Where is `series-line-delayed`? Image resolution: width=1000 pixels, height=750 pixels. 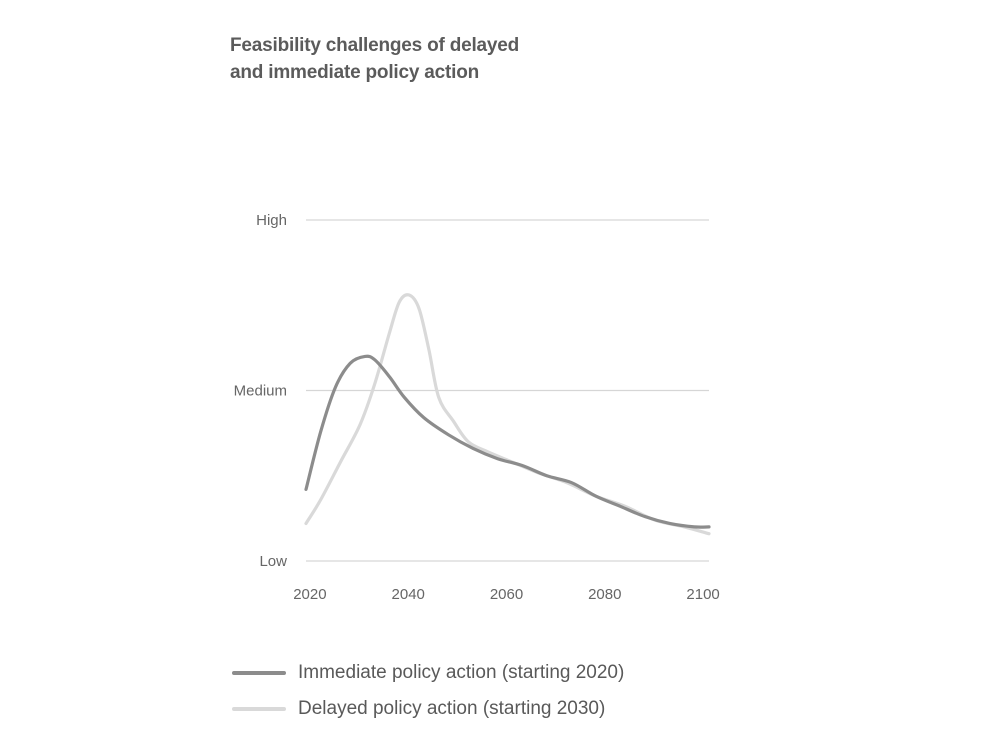
series-line-delayed is located at coordinates (507, 414).